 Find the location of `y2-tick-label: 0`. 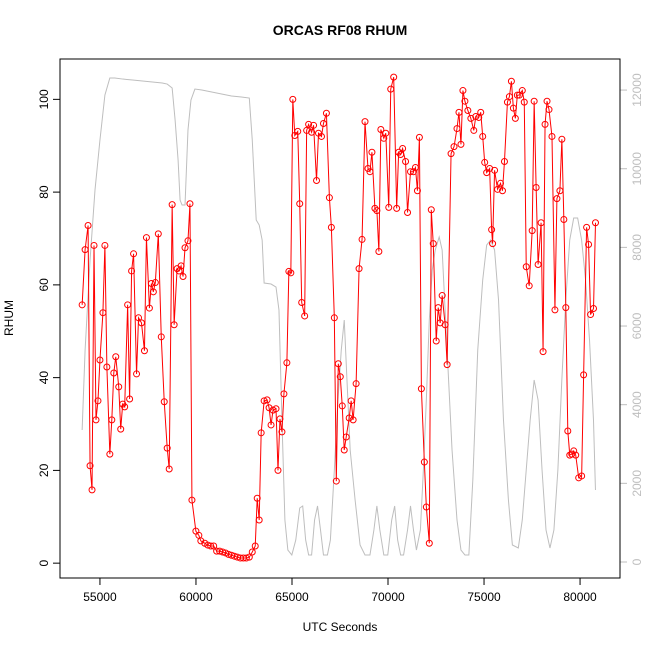

y2-tick-label: 0 is located at coordinates (637, 561).